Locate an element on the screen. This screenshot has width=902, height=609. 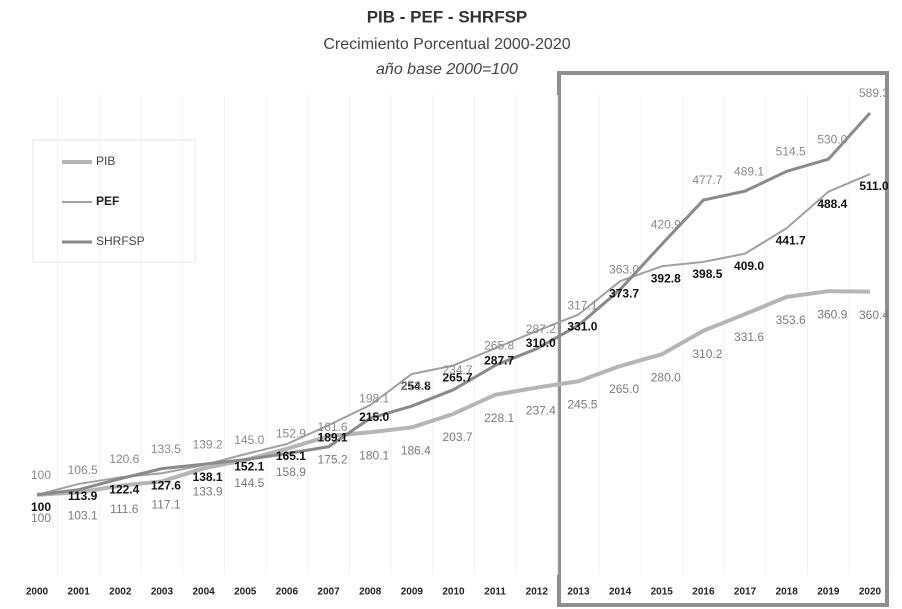
x-tick-label: 2011 is located at coordinates (495, 592).